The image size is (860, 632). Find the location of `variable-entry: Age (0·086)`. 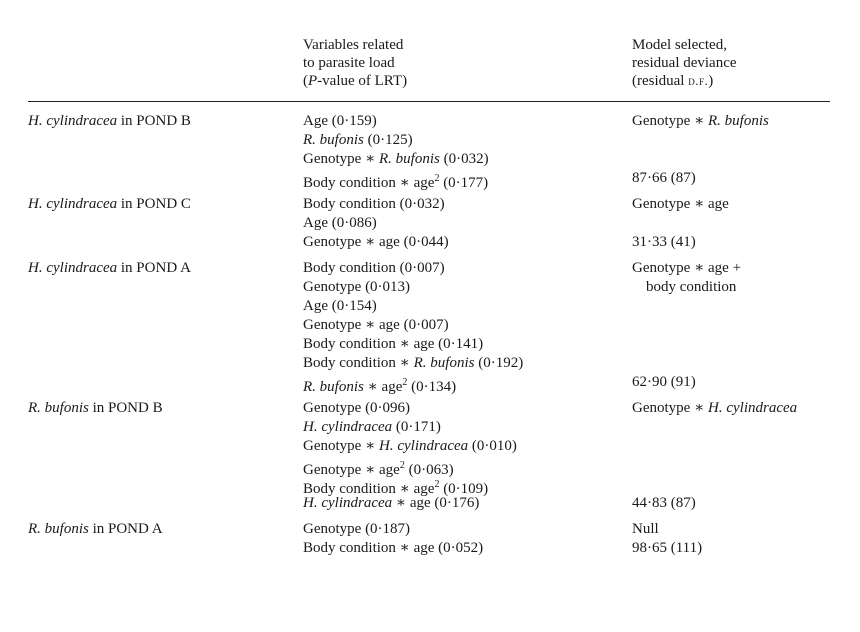

variable-entry: Age (0·086) is located at coordinates (340, 223).